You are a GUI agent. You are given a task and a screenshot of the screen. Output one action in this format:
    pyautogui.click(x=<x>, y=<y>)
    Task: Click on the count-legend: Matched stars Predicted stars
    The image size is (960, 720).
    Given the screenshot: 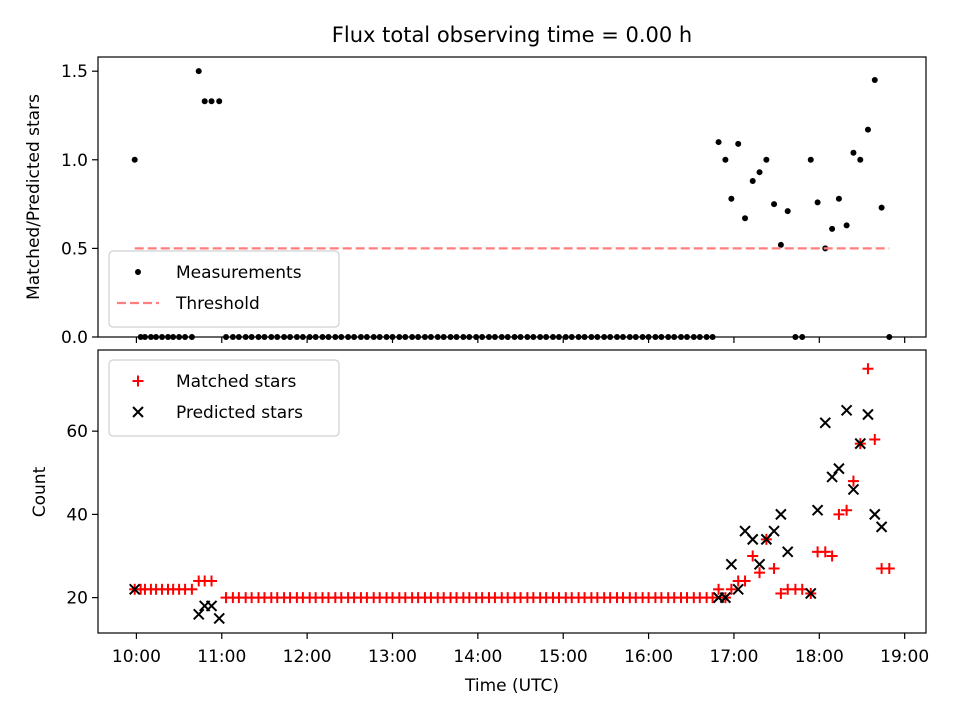 What is the action you would take?
    pyautogui.click(x=224, y=398)
    